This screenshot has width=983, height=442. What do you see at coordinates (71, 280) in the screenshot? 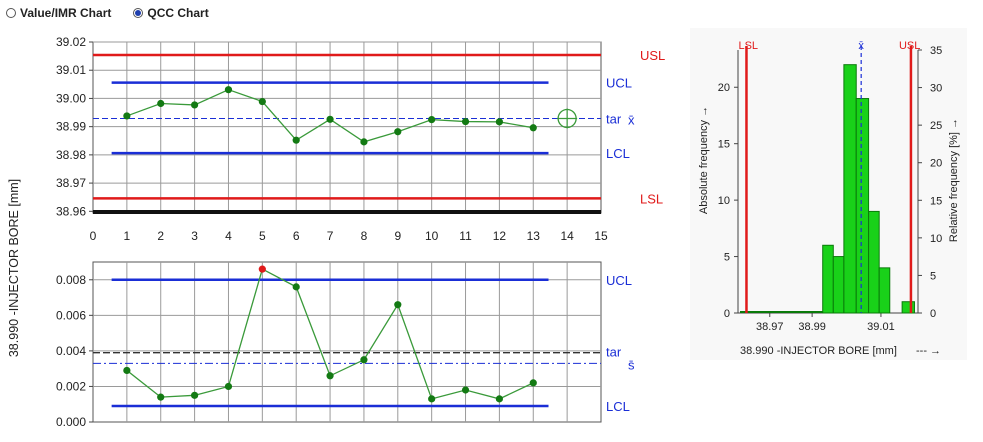
I see `s-chart-y-tick-label: 0.008` at bounding box center [71, 280].